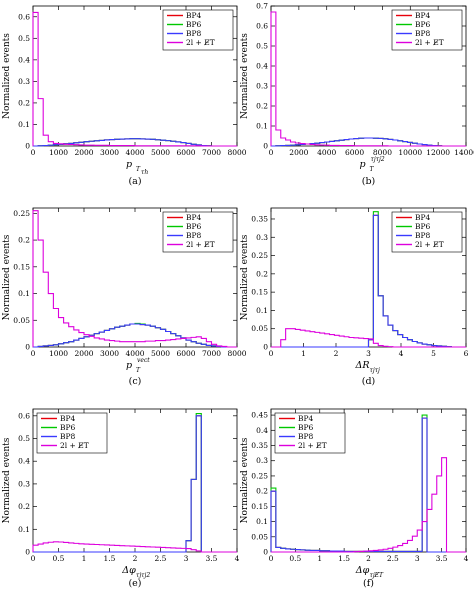  What do you see at coordinates (259, 415) in the screenshot?
I see `y-tick-label: 0.45` at bounding box center [259, 415].